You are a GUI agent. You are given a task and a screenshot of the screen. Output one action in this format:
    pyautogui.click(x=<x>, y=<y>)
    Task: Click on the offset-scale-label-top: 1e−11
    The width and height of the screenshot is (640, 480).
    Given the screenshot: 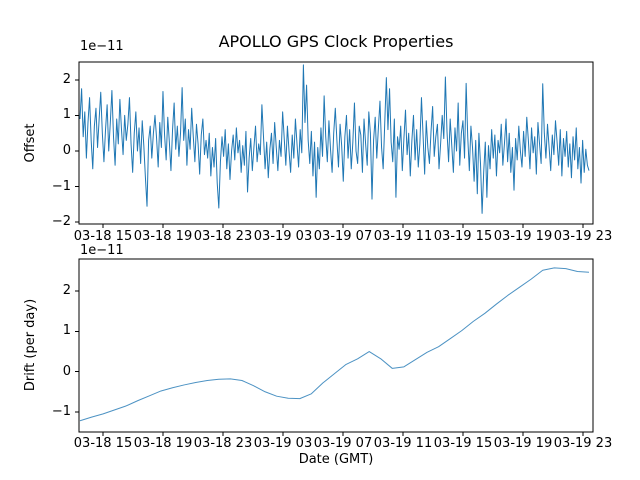 What is the action you would take?
    pyautogui.click(x=102, y=46)
    